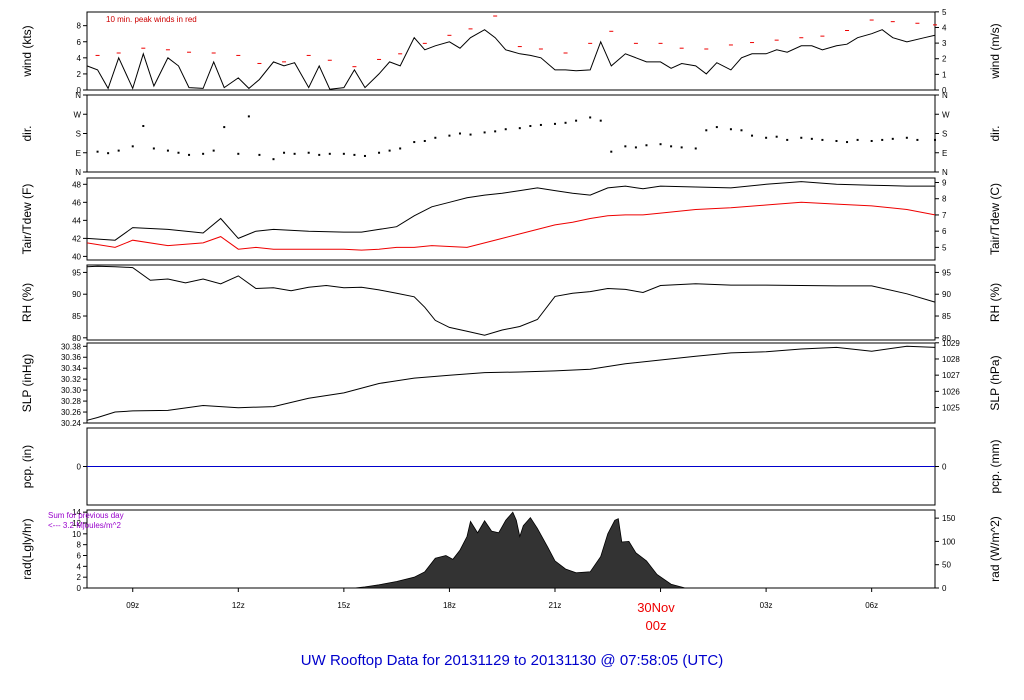 This screenshot has width=1024, height=700. What do you see at coordinates (79, 556) in the screenshot?
I see `ytick-left-label: 6` at bounding box center [79, 556].